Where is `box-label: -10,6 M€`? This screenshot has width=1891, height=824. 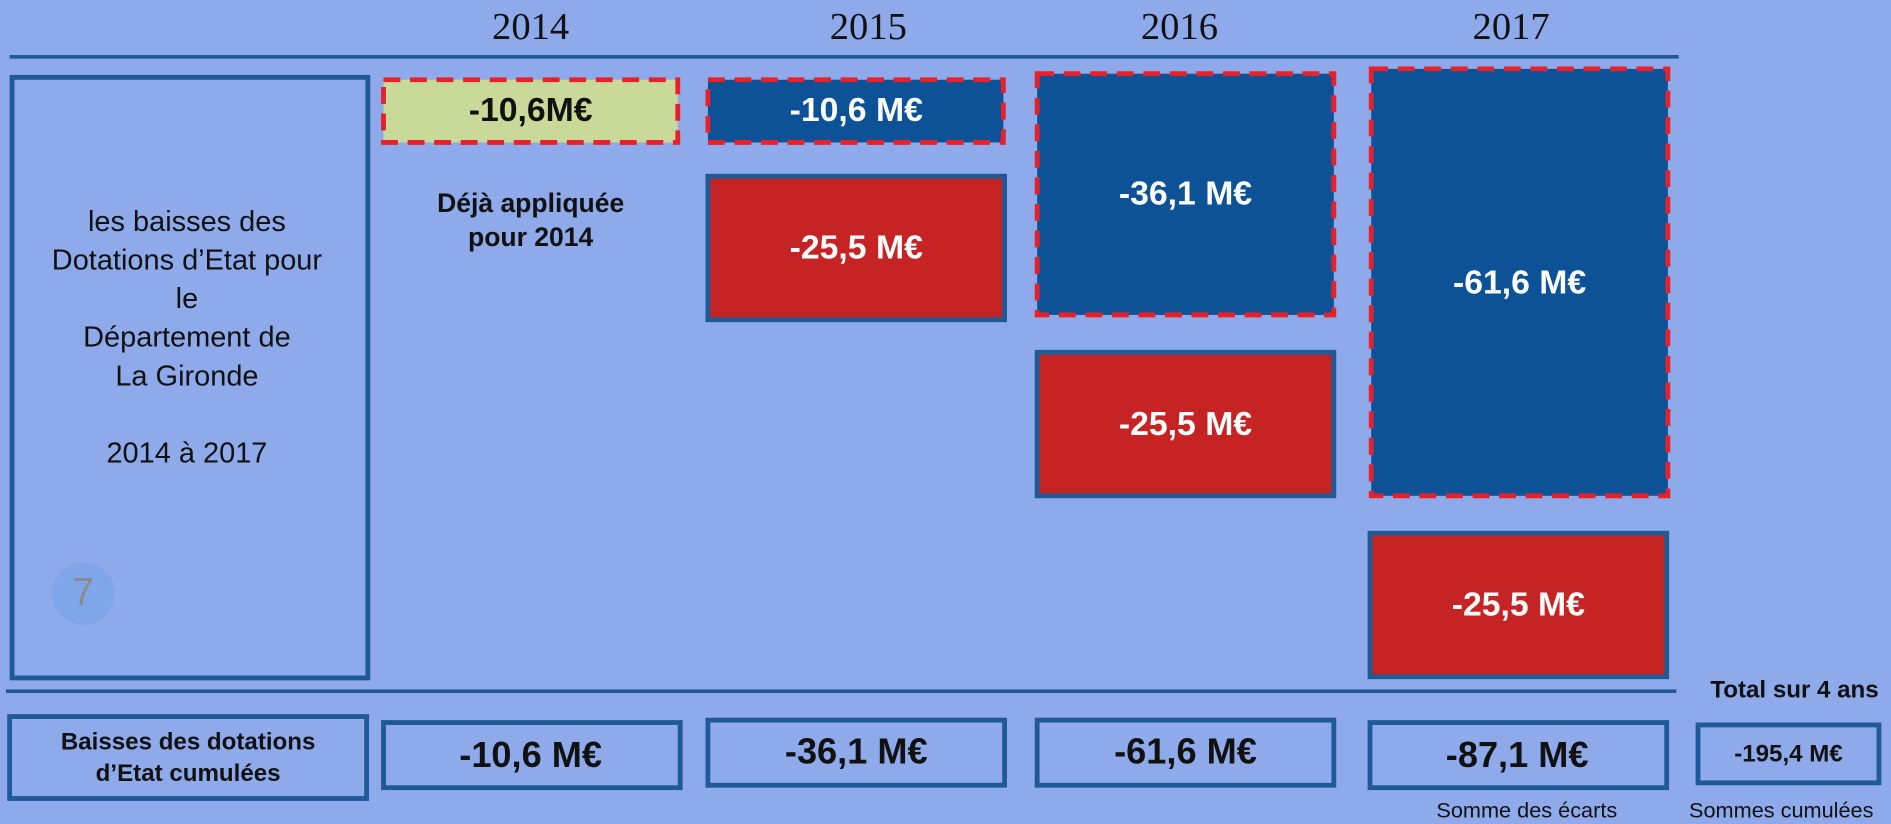 box-label: -10,6 M€ is located at coordinates (856, 110).